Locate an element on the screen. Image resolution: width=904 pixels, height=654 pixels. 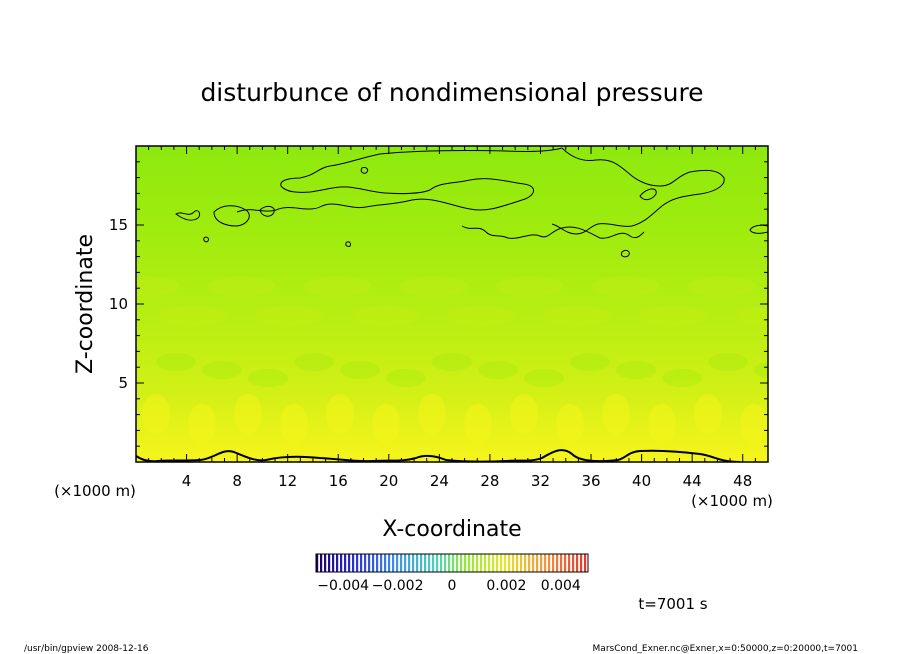
colorbar-tick-label: 0.002 is located at coordinates (506, 586).